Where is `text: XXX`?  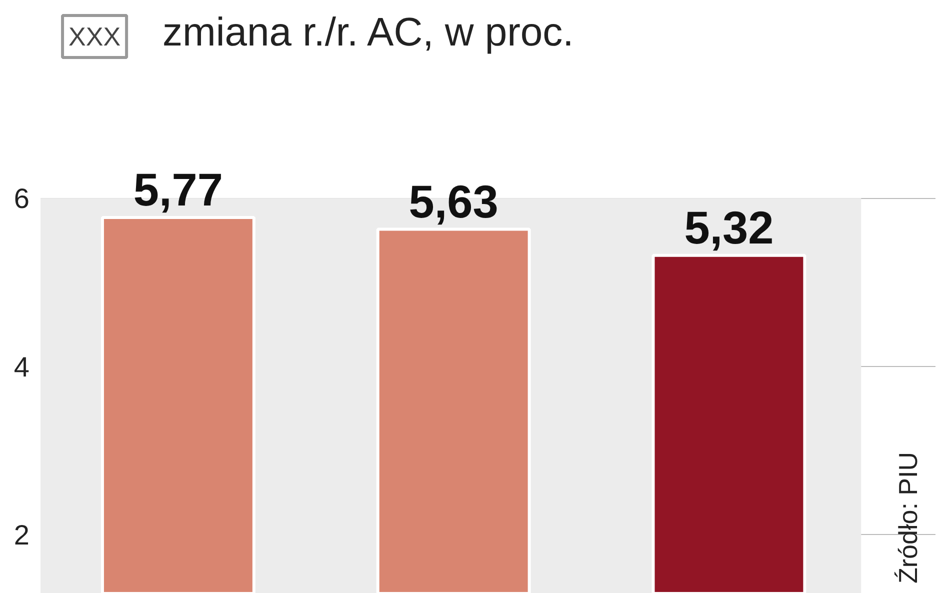 text: XXX is located at coordinates (94, 37).